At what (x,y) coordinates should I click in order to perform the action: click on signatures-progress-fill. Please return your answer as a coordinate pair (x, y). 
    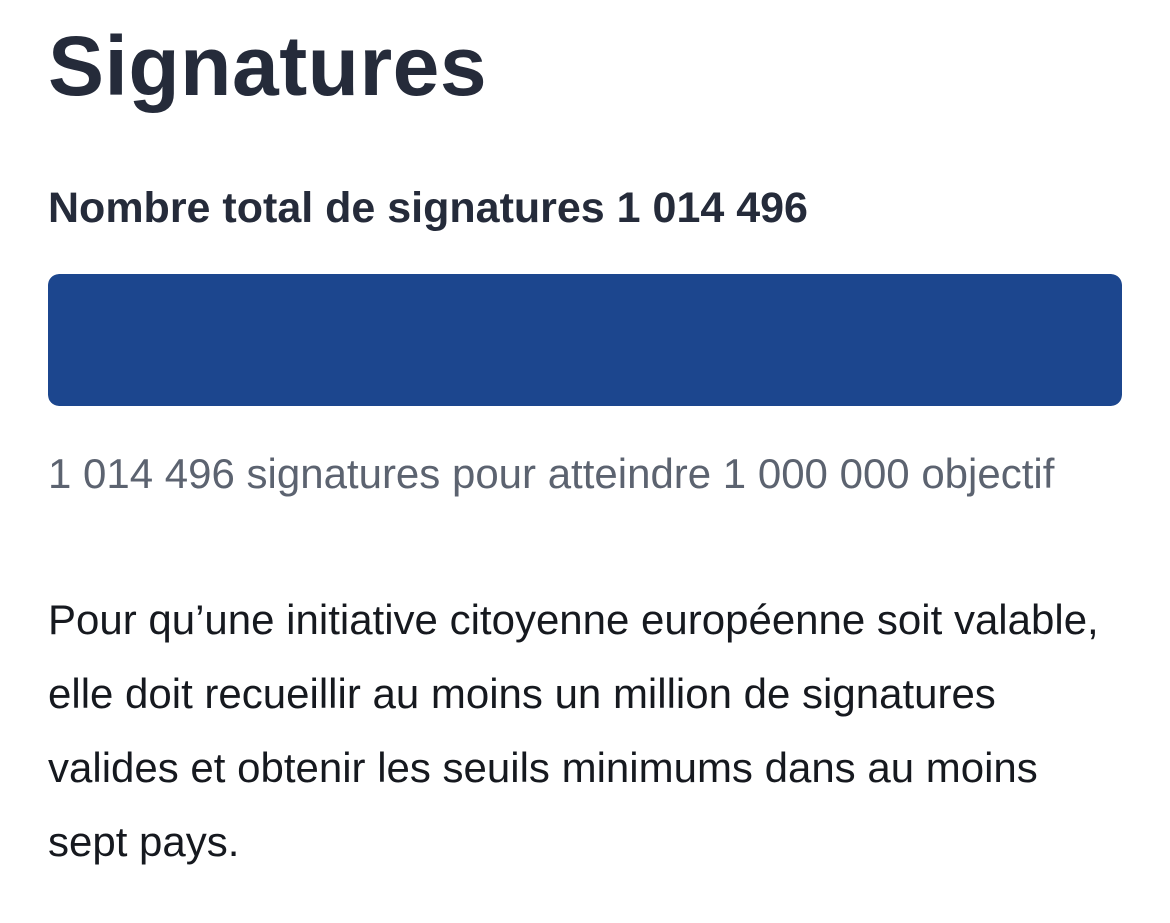
    Looking at the image, I should click on (585, 340).